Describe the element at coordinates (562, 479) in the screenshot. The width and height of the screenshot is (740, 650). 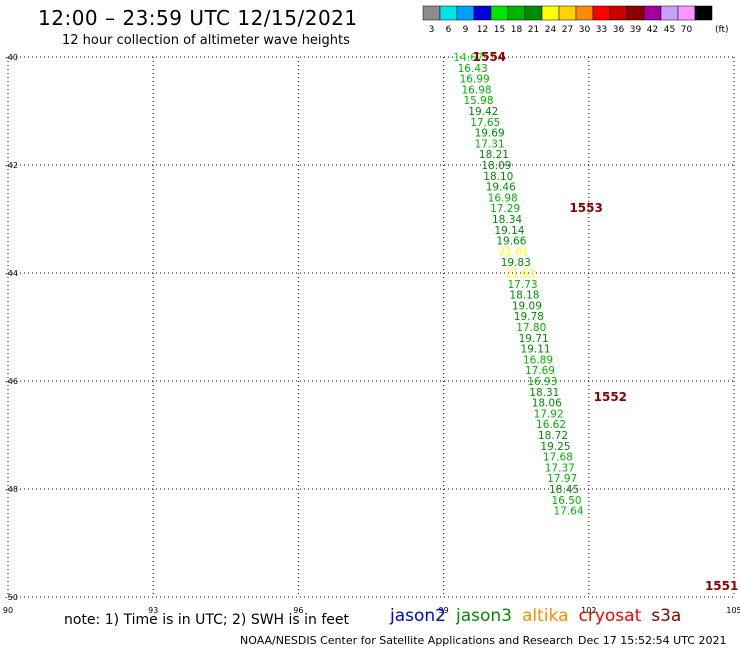
I see `wave-height-value: 17.97` at that location.